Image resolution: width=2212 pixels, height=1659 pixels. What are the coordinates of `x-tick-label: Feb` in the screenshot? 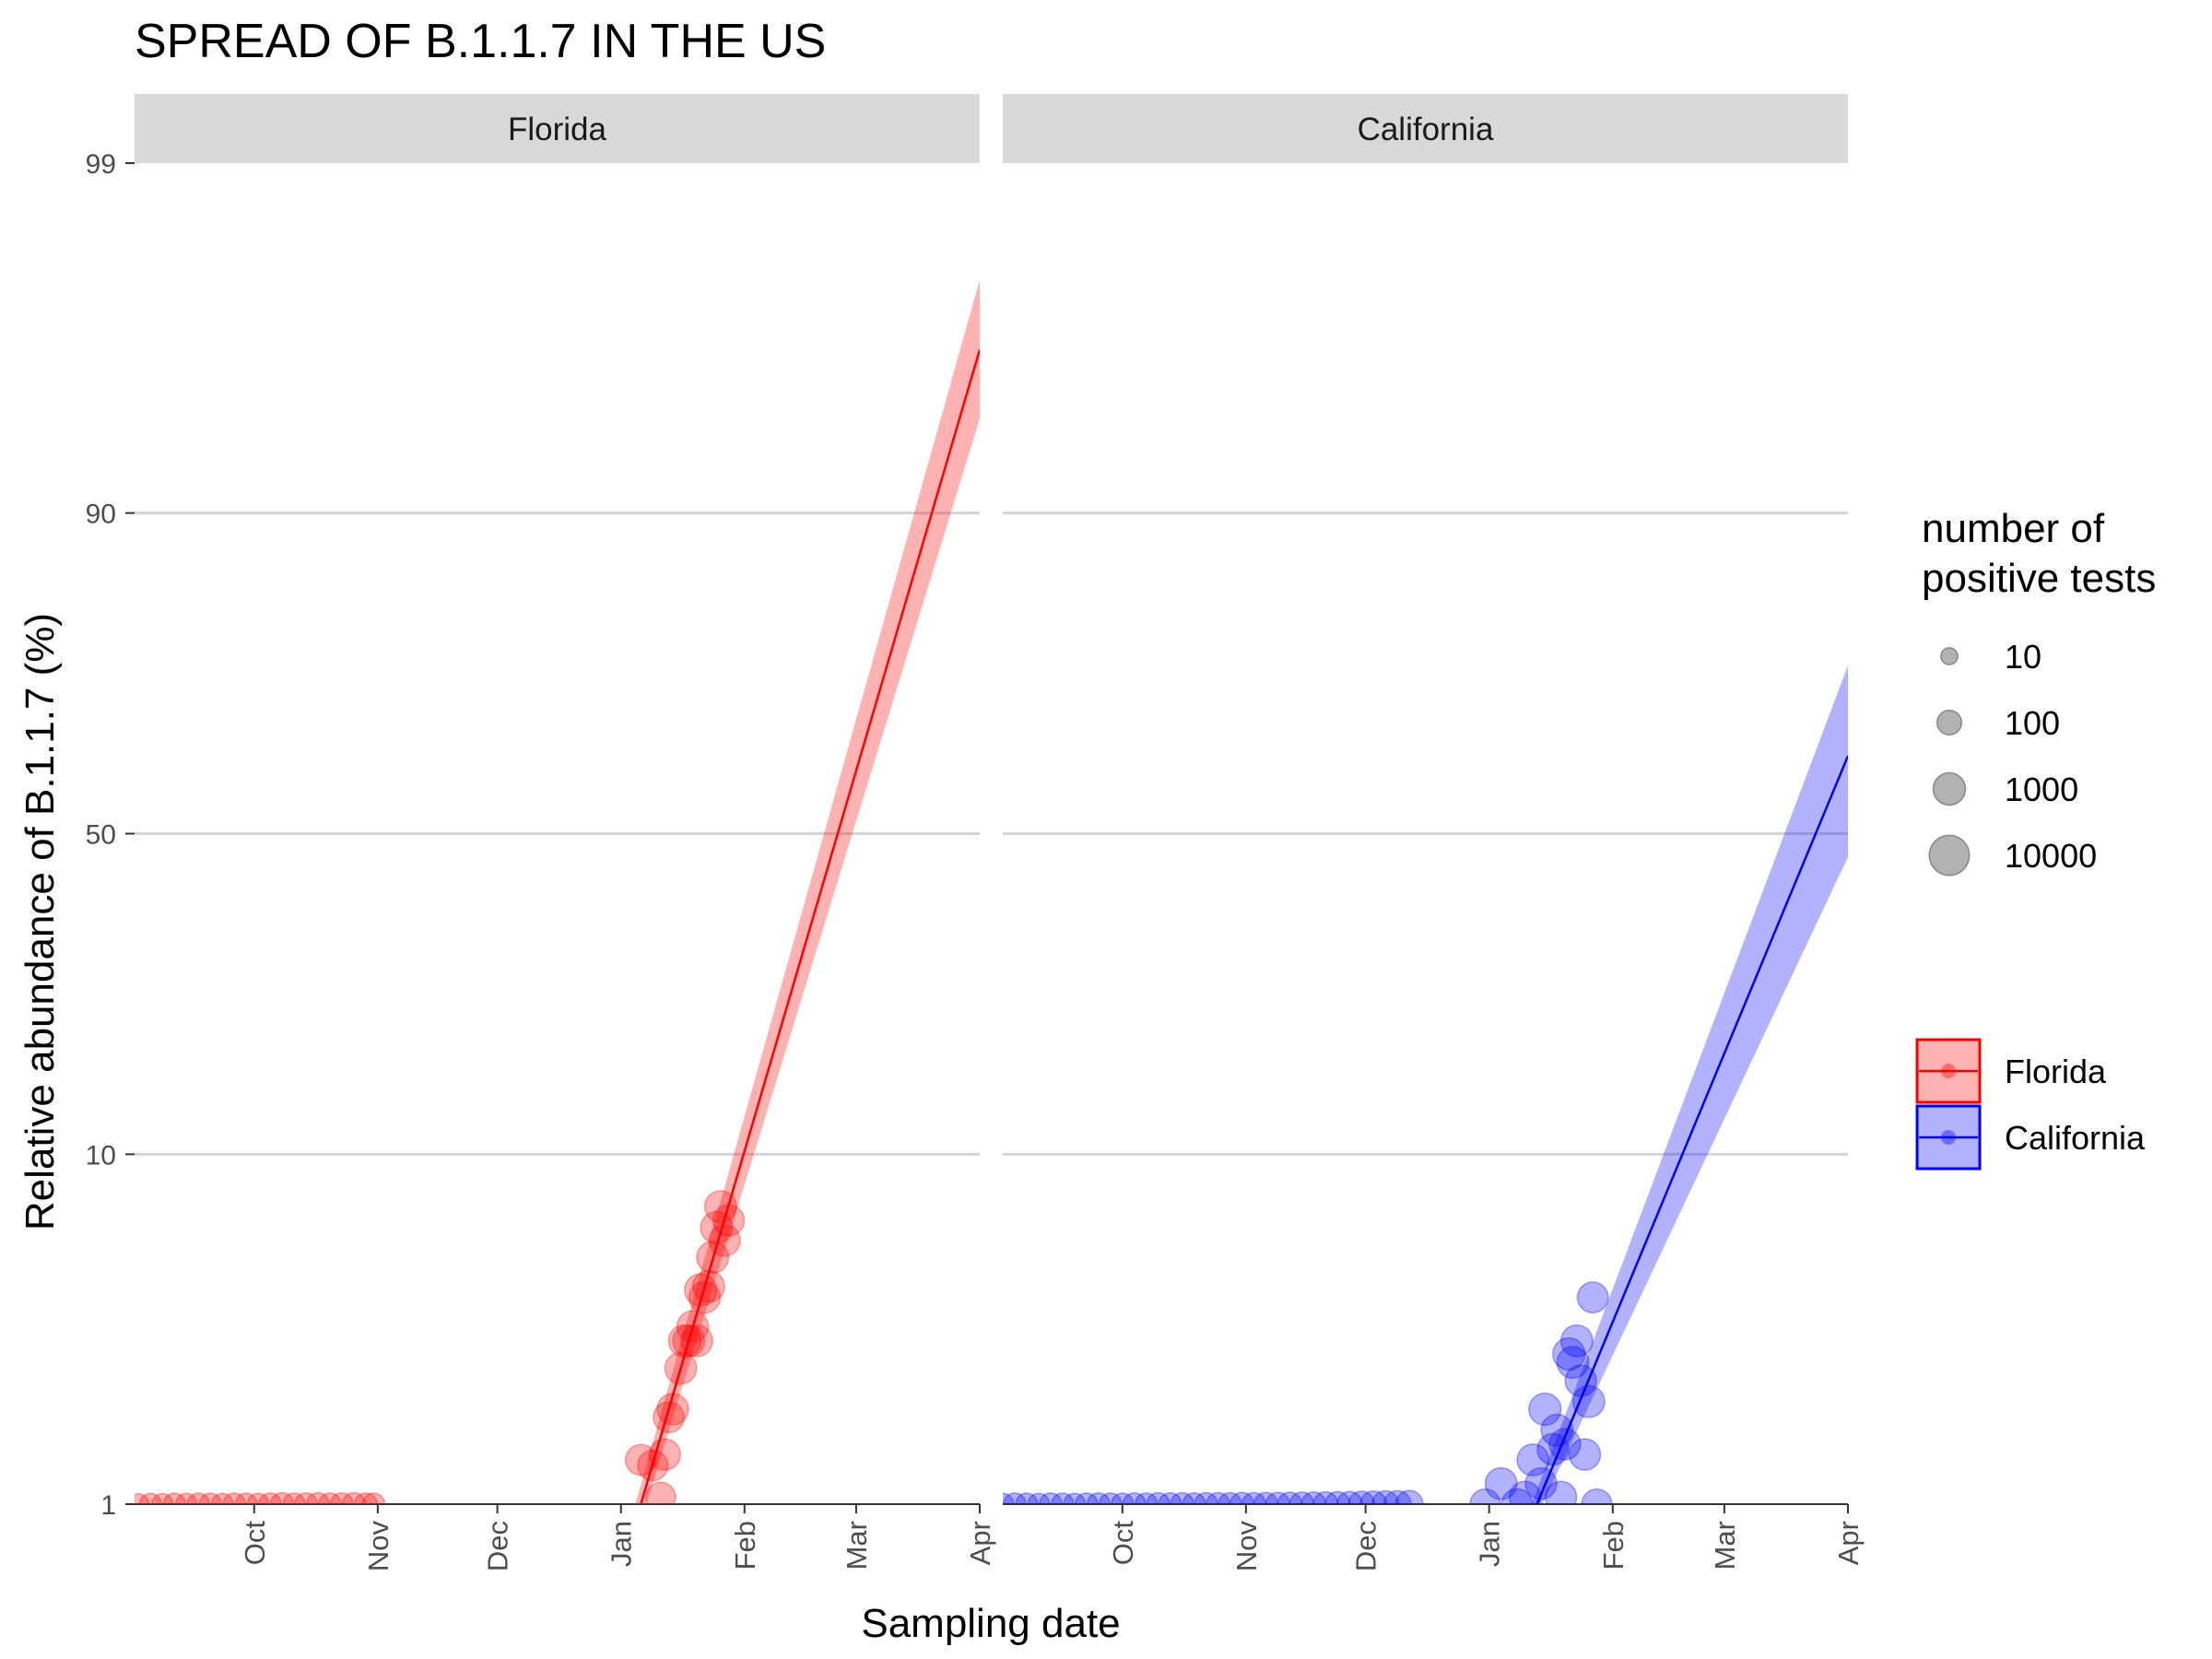 It's located at (1613, 1545).